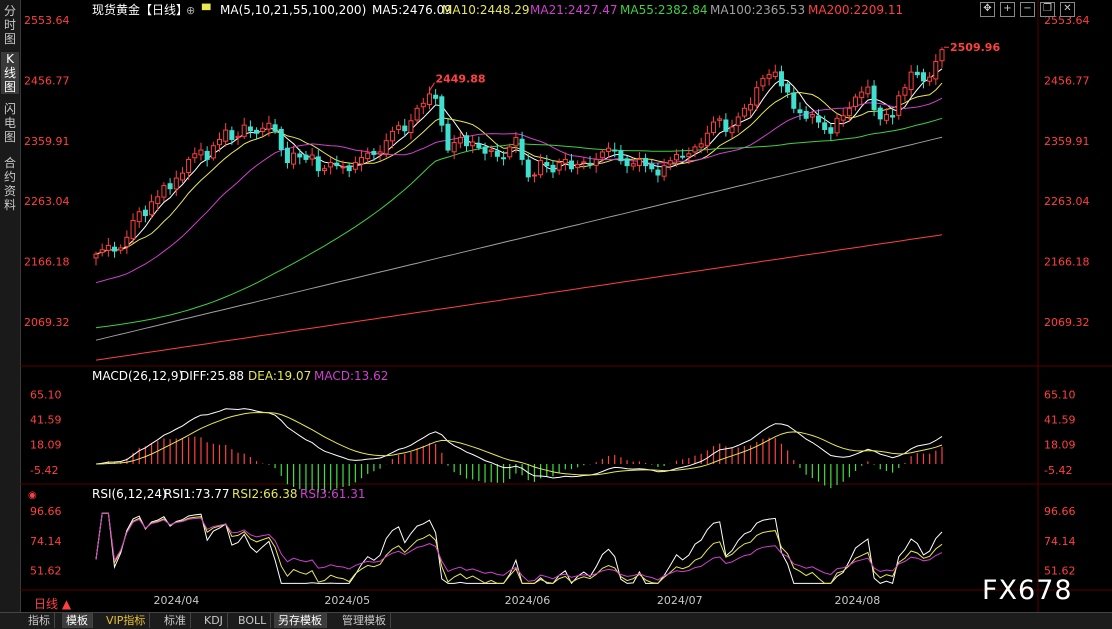  What do you see at coordinates (364, 620) in the screenshot?
I see `tab-manage-template: 管理模板` at bounding box center [364, 620].